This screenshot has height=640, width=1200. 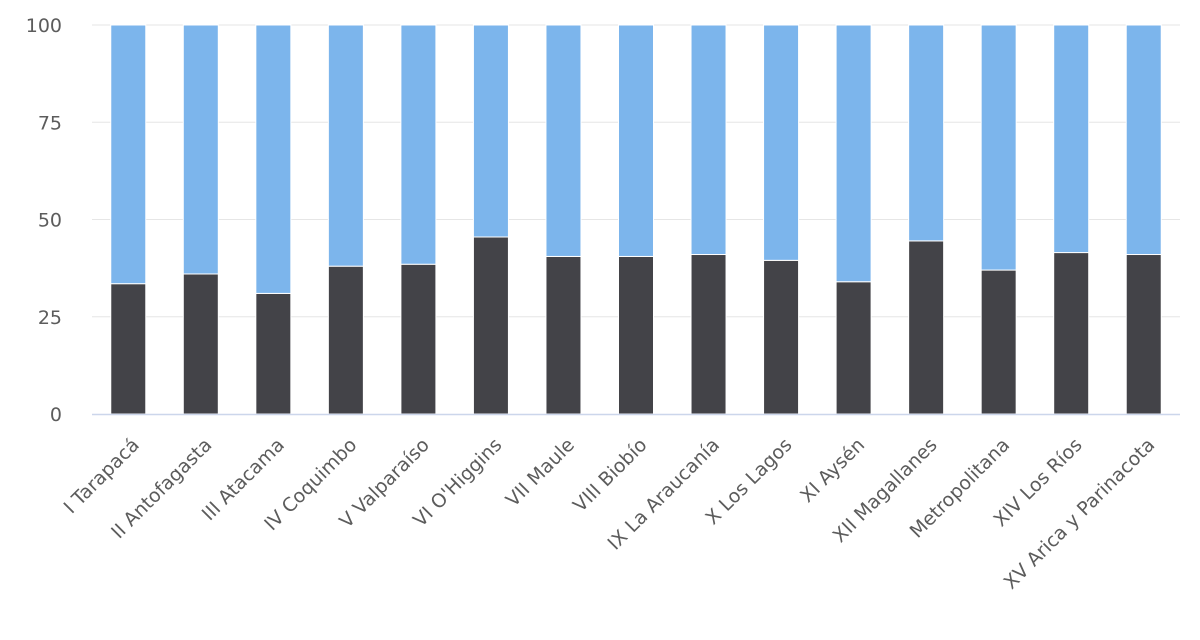 What do you see at coordinates (56, 415) in the screenshot?
I see `y-tick-label: 0` at bounding box center [56, 415].